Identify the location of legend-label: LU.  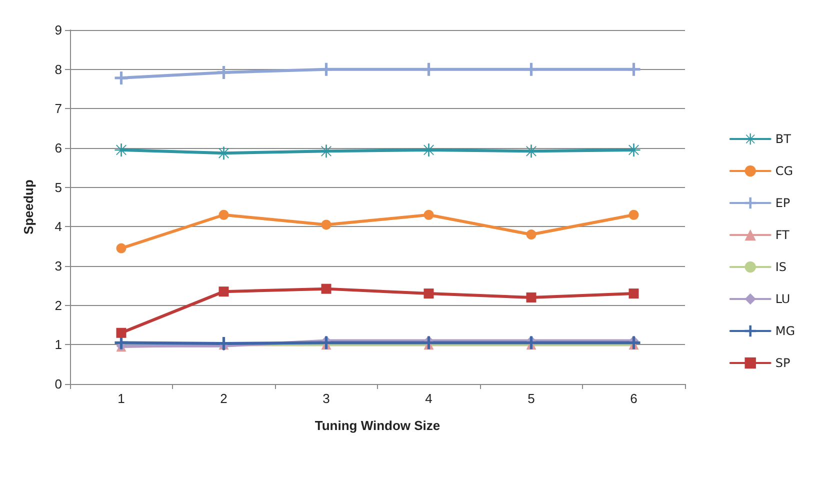
(782, 299).